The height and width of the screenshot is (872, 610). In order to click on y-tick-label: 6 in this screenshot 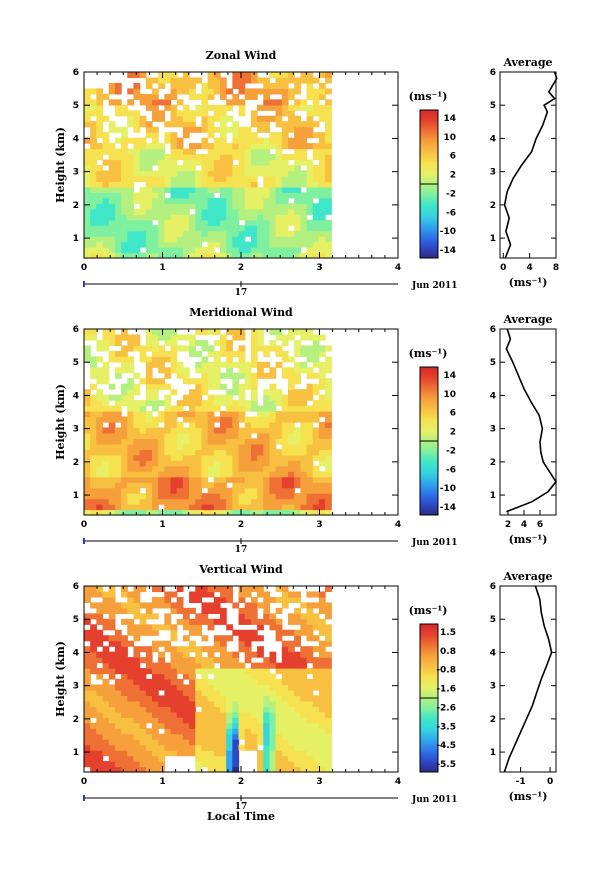, I will do `click(76, 587)`.